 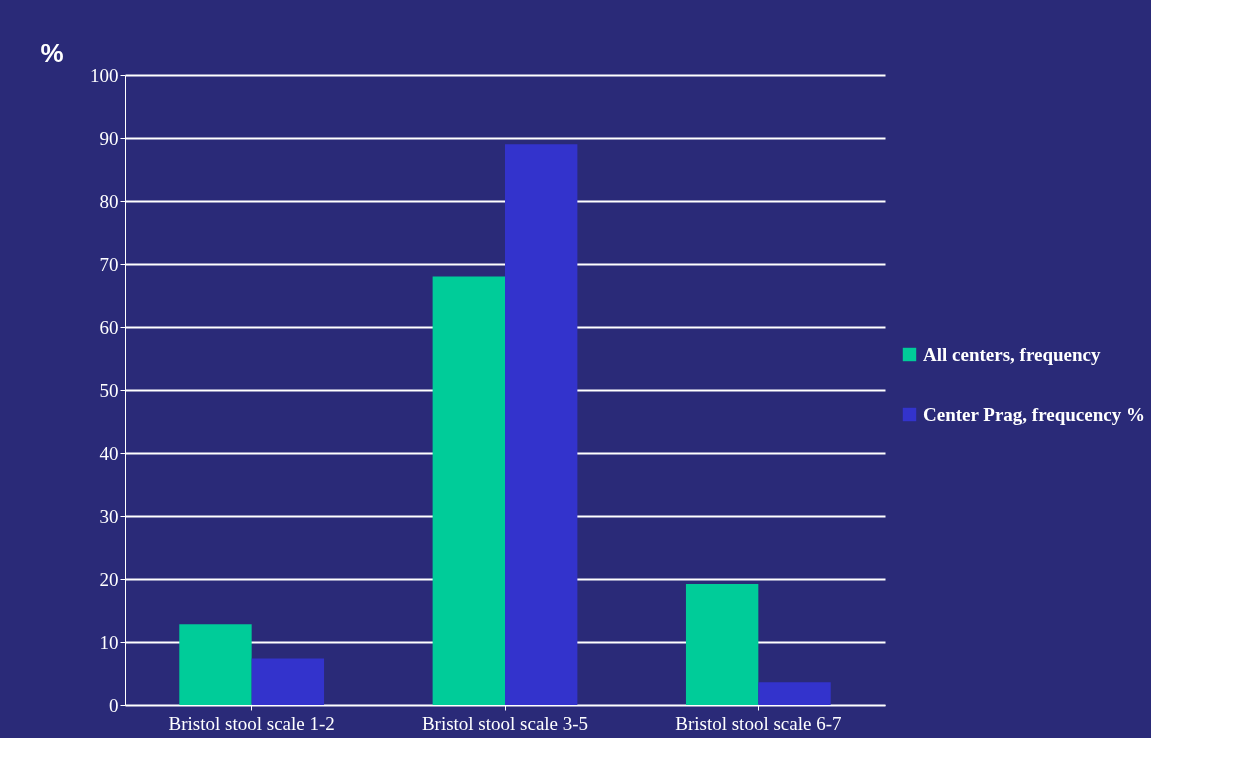 What do you see at coordinates (52, 52) in the screenshot?
I see `y-axis-title: %` at bounding box center [52, 52].